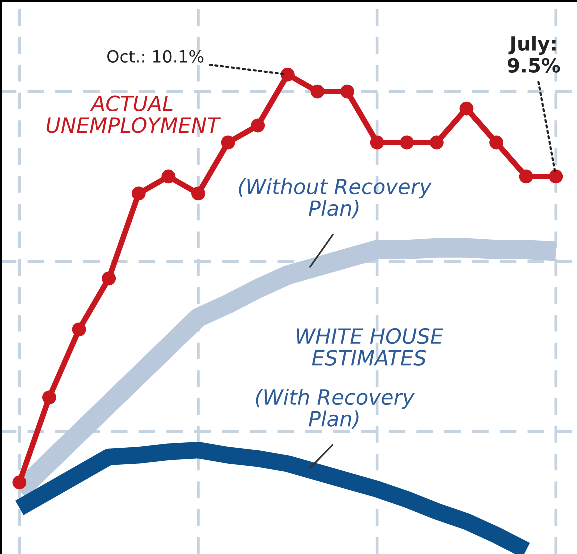  I want to click on annotation: WHITE HOUSE ESTIMATES, so click(370, 347).